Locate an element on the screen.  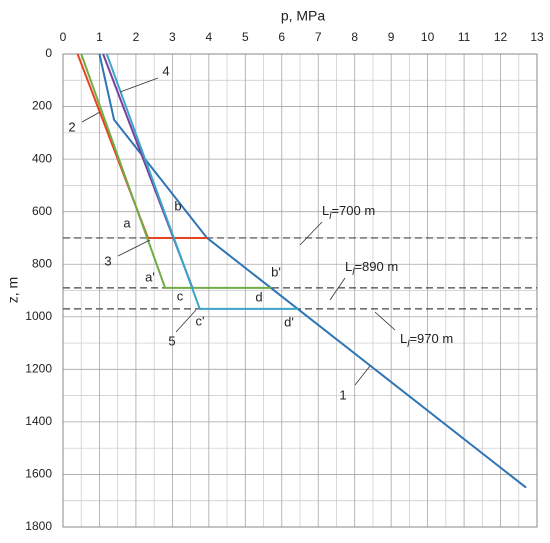
x-tick-label: 4 is located at coordinates (209, 37).